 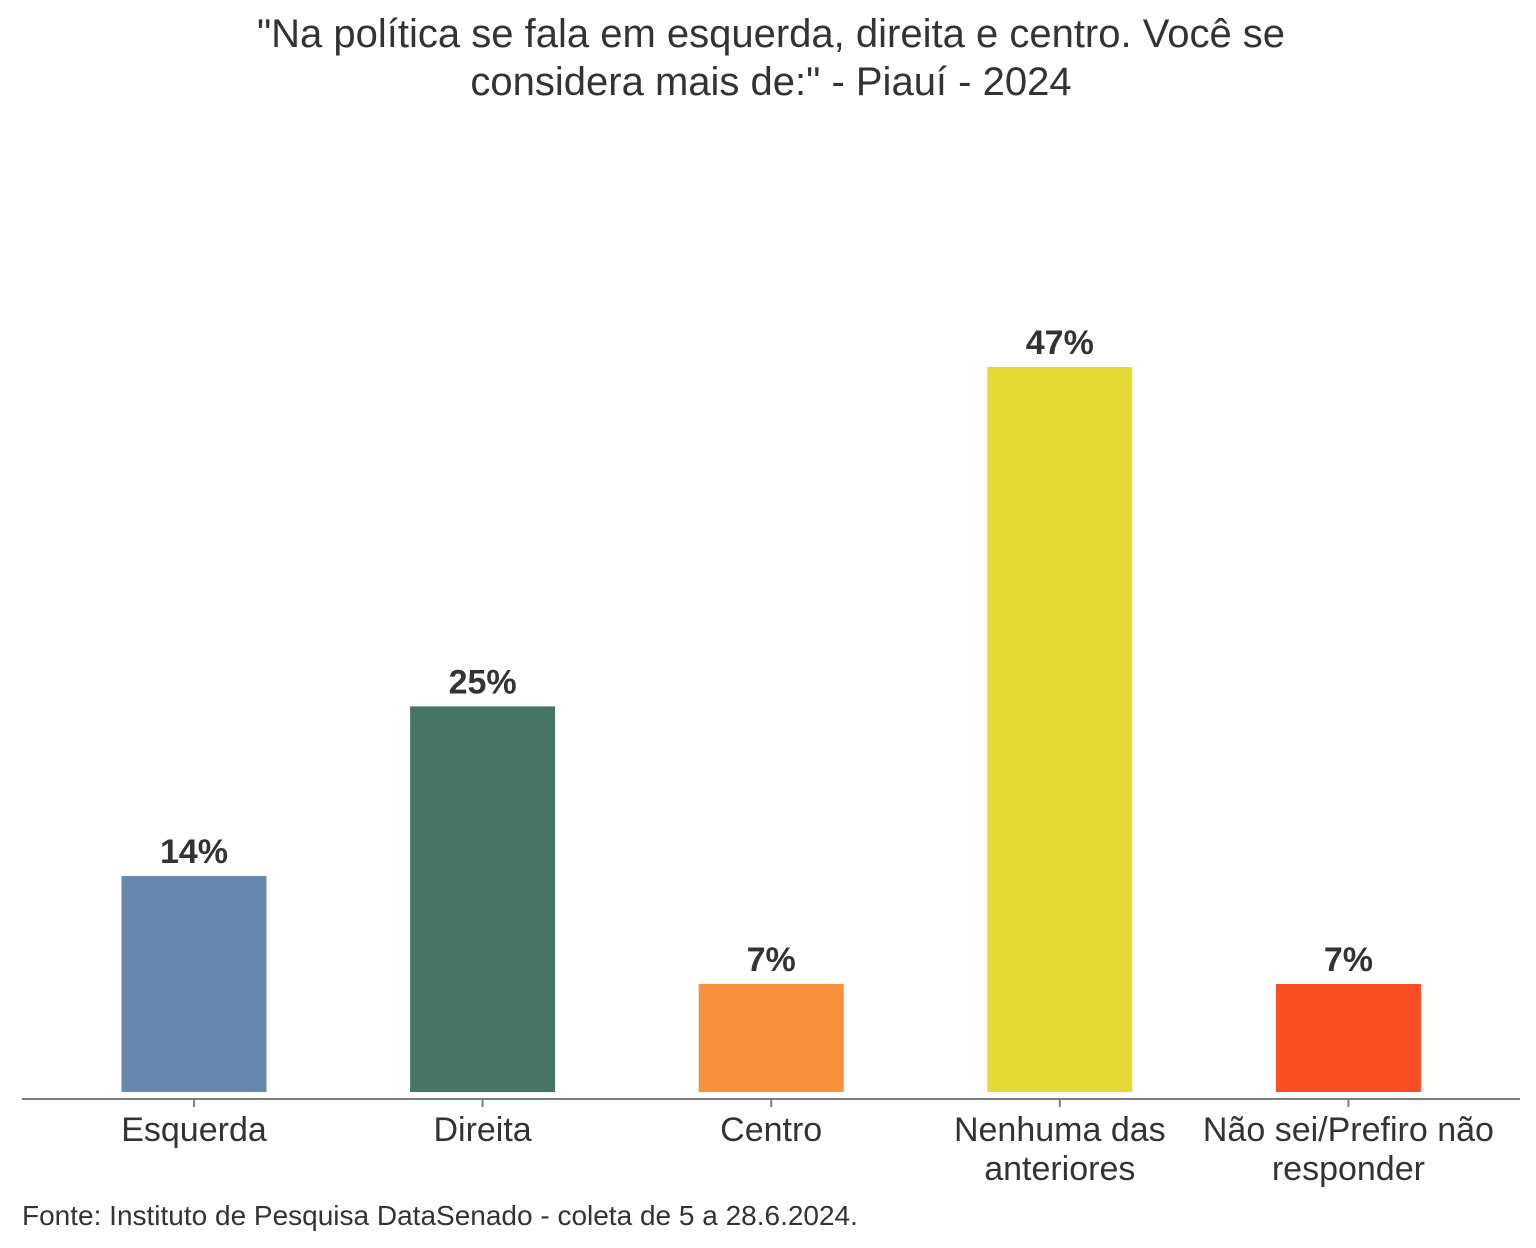 I want to click on bar-value-label-2: 25%, so click(x=483, y=682).